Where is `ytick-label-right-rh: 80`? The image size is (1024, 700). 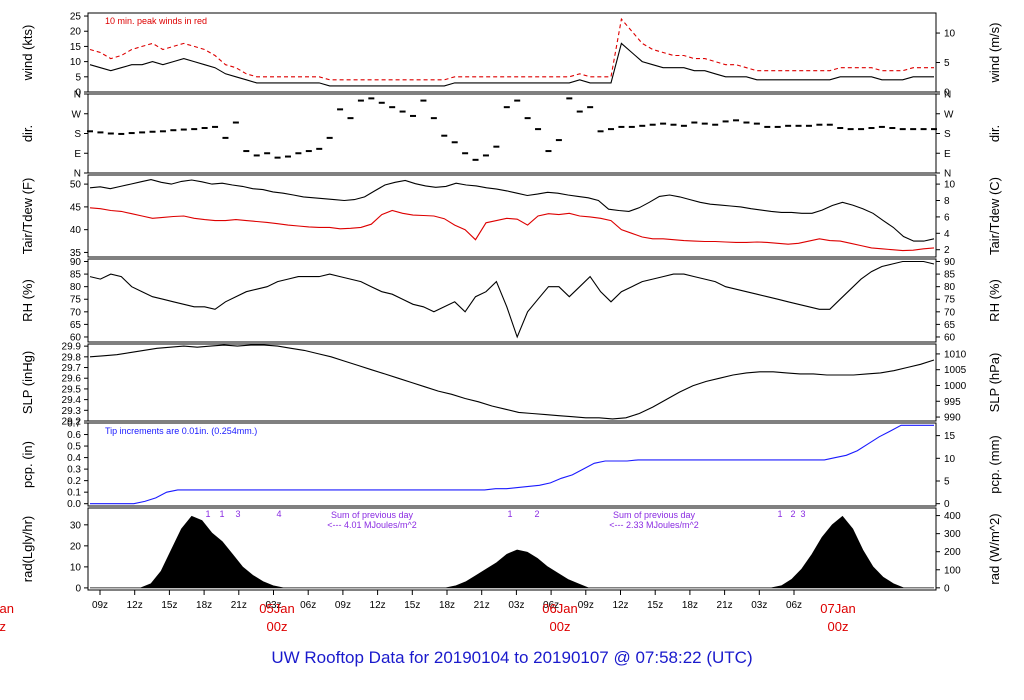 ytick-label-right-rh: 80 is located at coordinates (950, 287).